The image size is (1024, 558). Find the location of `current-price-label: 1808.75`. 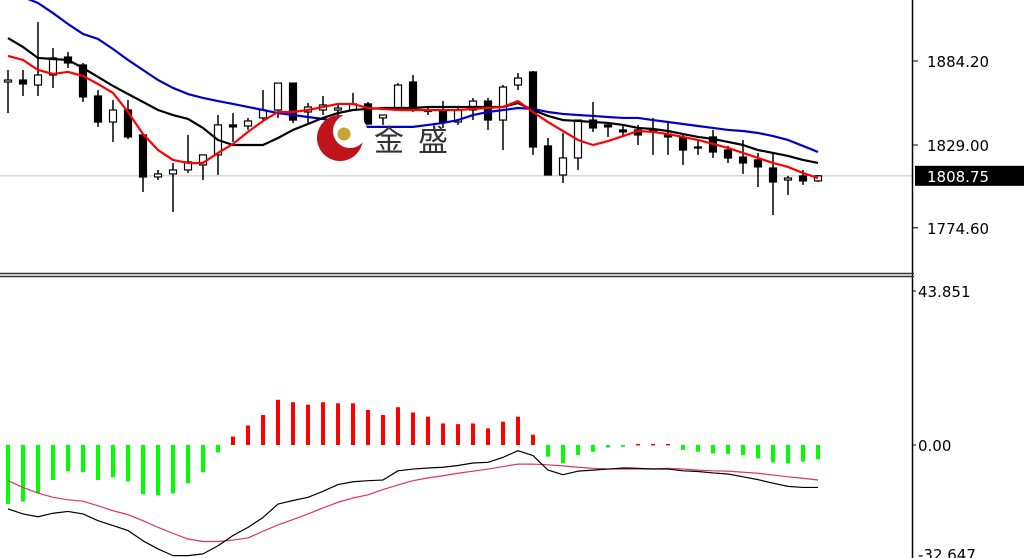

current-price-label: 1808.75 is located at coordinates (958, 177).